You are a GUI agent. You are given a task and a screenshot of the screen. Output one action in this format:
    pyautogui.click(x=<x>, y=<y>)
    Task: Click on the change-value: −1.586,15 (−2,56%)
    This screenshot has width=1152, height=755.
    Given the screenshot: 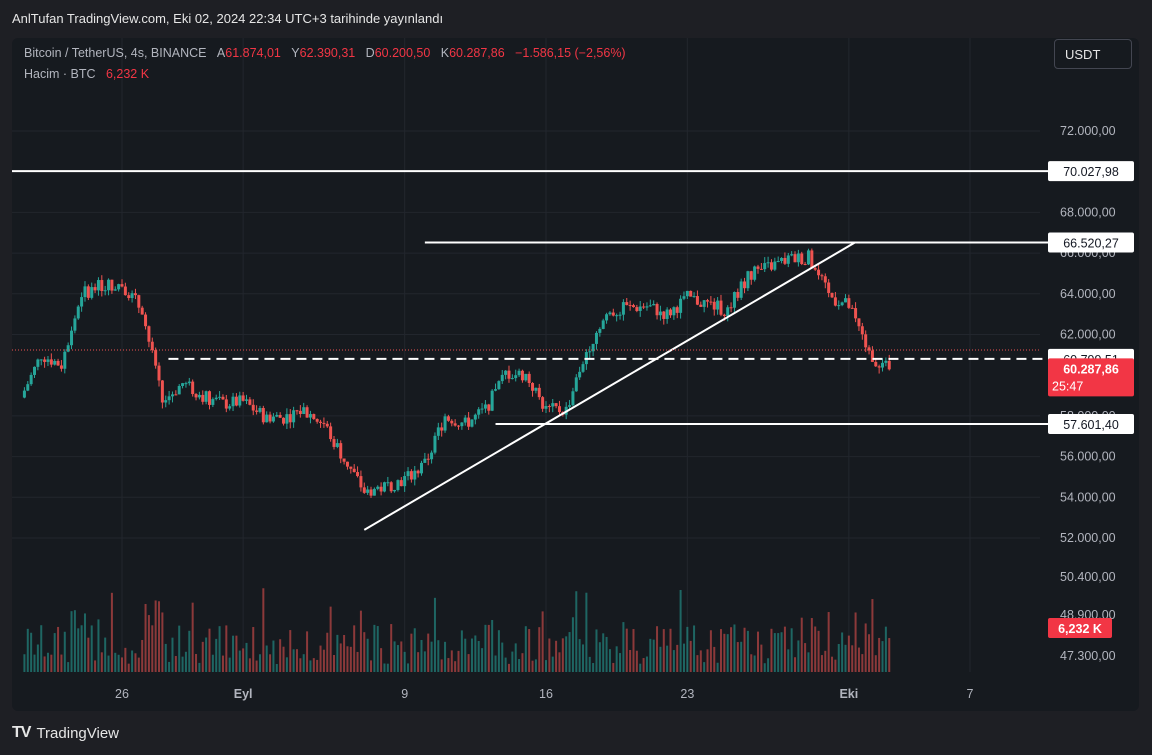 What is the action you would take?
    pyautogui.click(x=570, y=53)
    